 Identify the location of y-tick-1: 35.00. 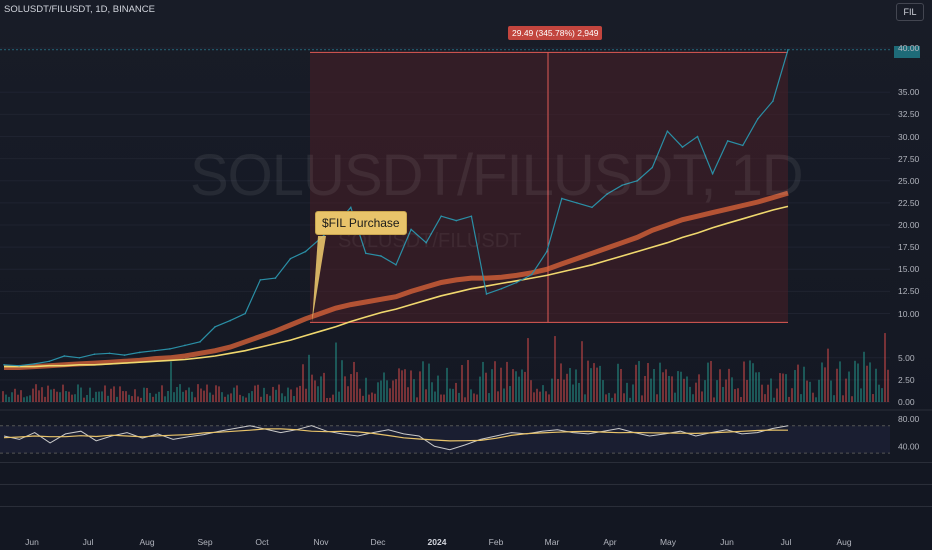
(909, 92).